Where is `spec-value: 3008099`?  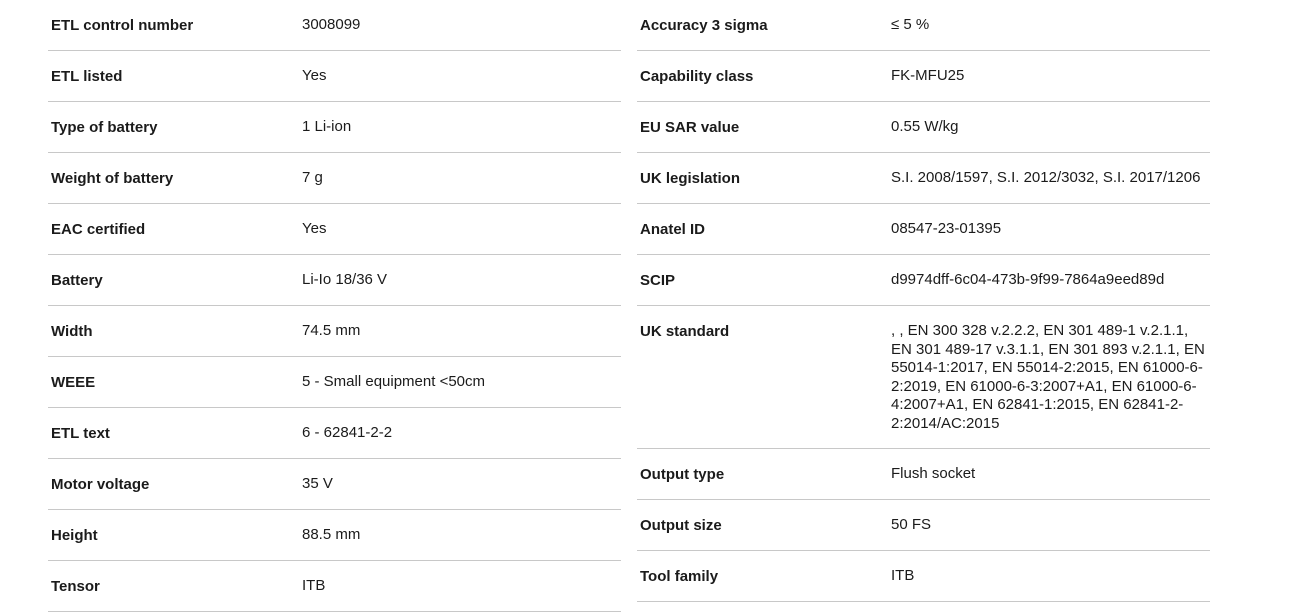 spec-value: 3008099 is located at coordinates (331, 24).